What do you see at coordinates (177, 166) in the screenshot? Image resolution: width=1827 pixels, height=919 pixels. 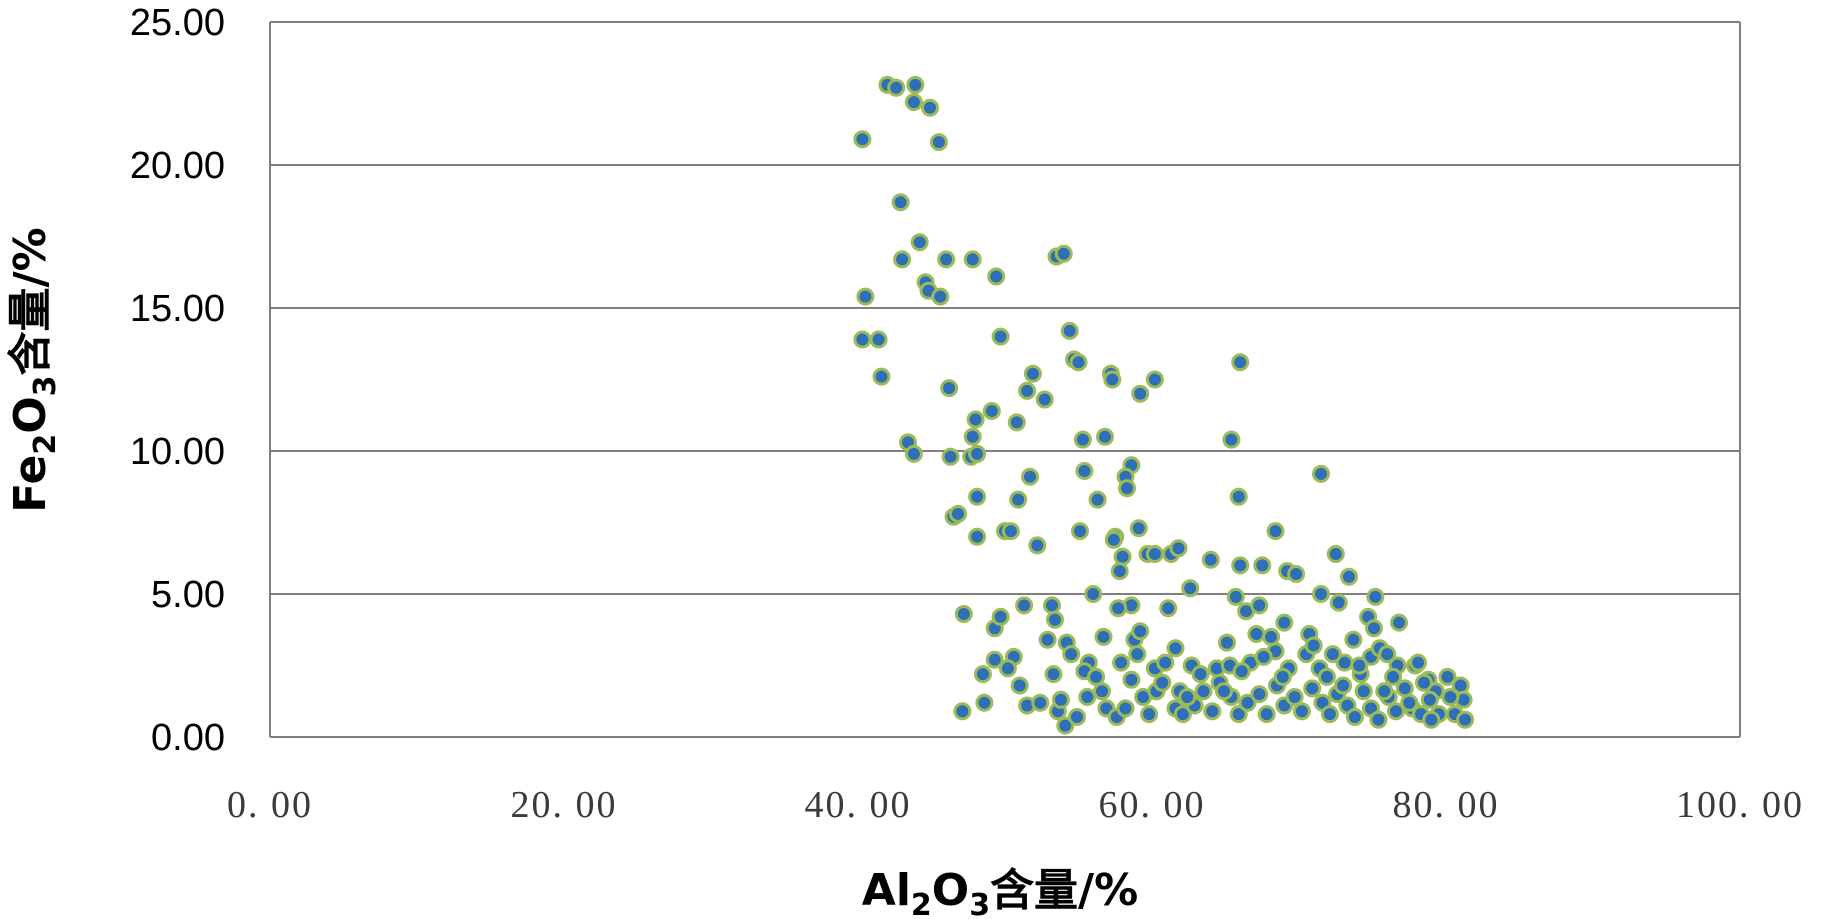 I see `y-tick-label: 20.00` at bounding box center [177, 166].